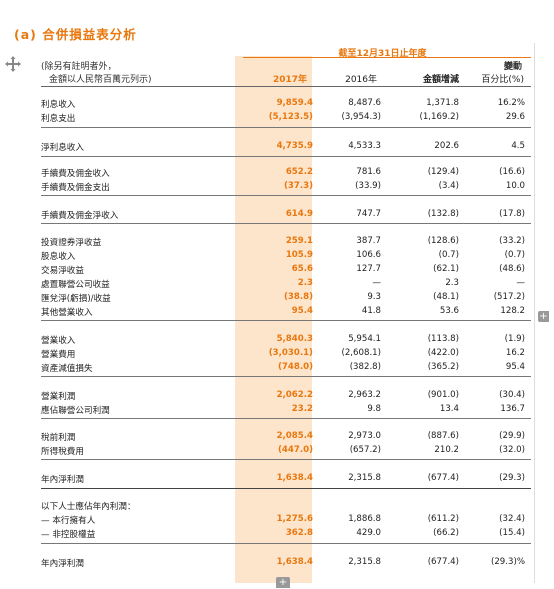  Describe the element at coordinates (361, 80) in the screenshot. I see `column-header-2016: 2016年` at that location.